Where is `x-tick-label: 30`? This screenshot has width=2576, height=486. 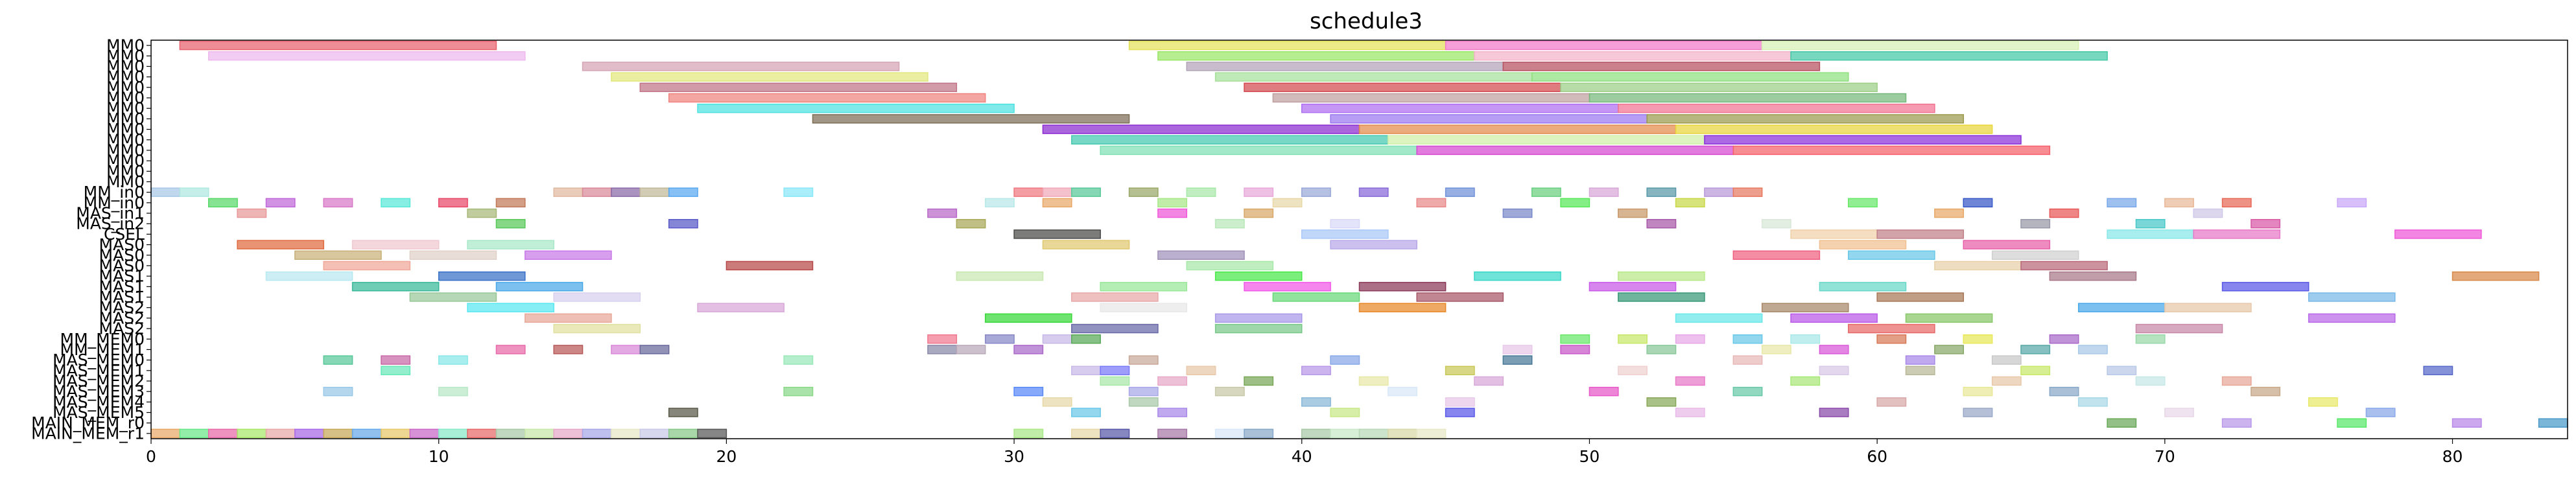
x-tick-label: 30 is located at coordinates (1014, 456).